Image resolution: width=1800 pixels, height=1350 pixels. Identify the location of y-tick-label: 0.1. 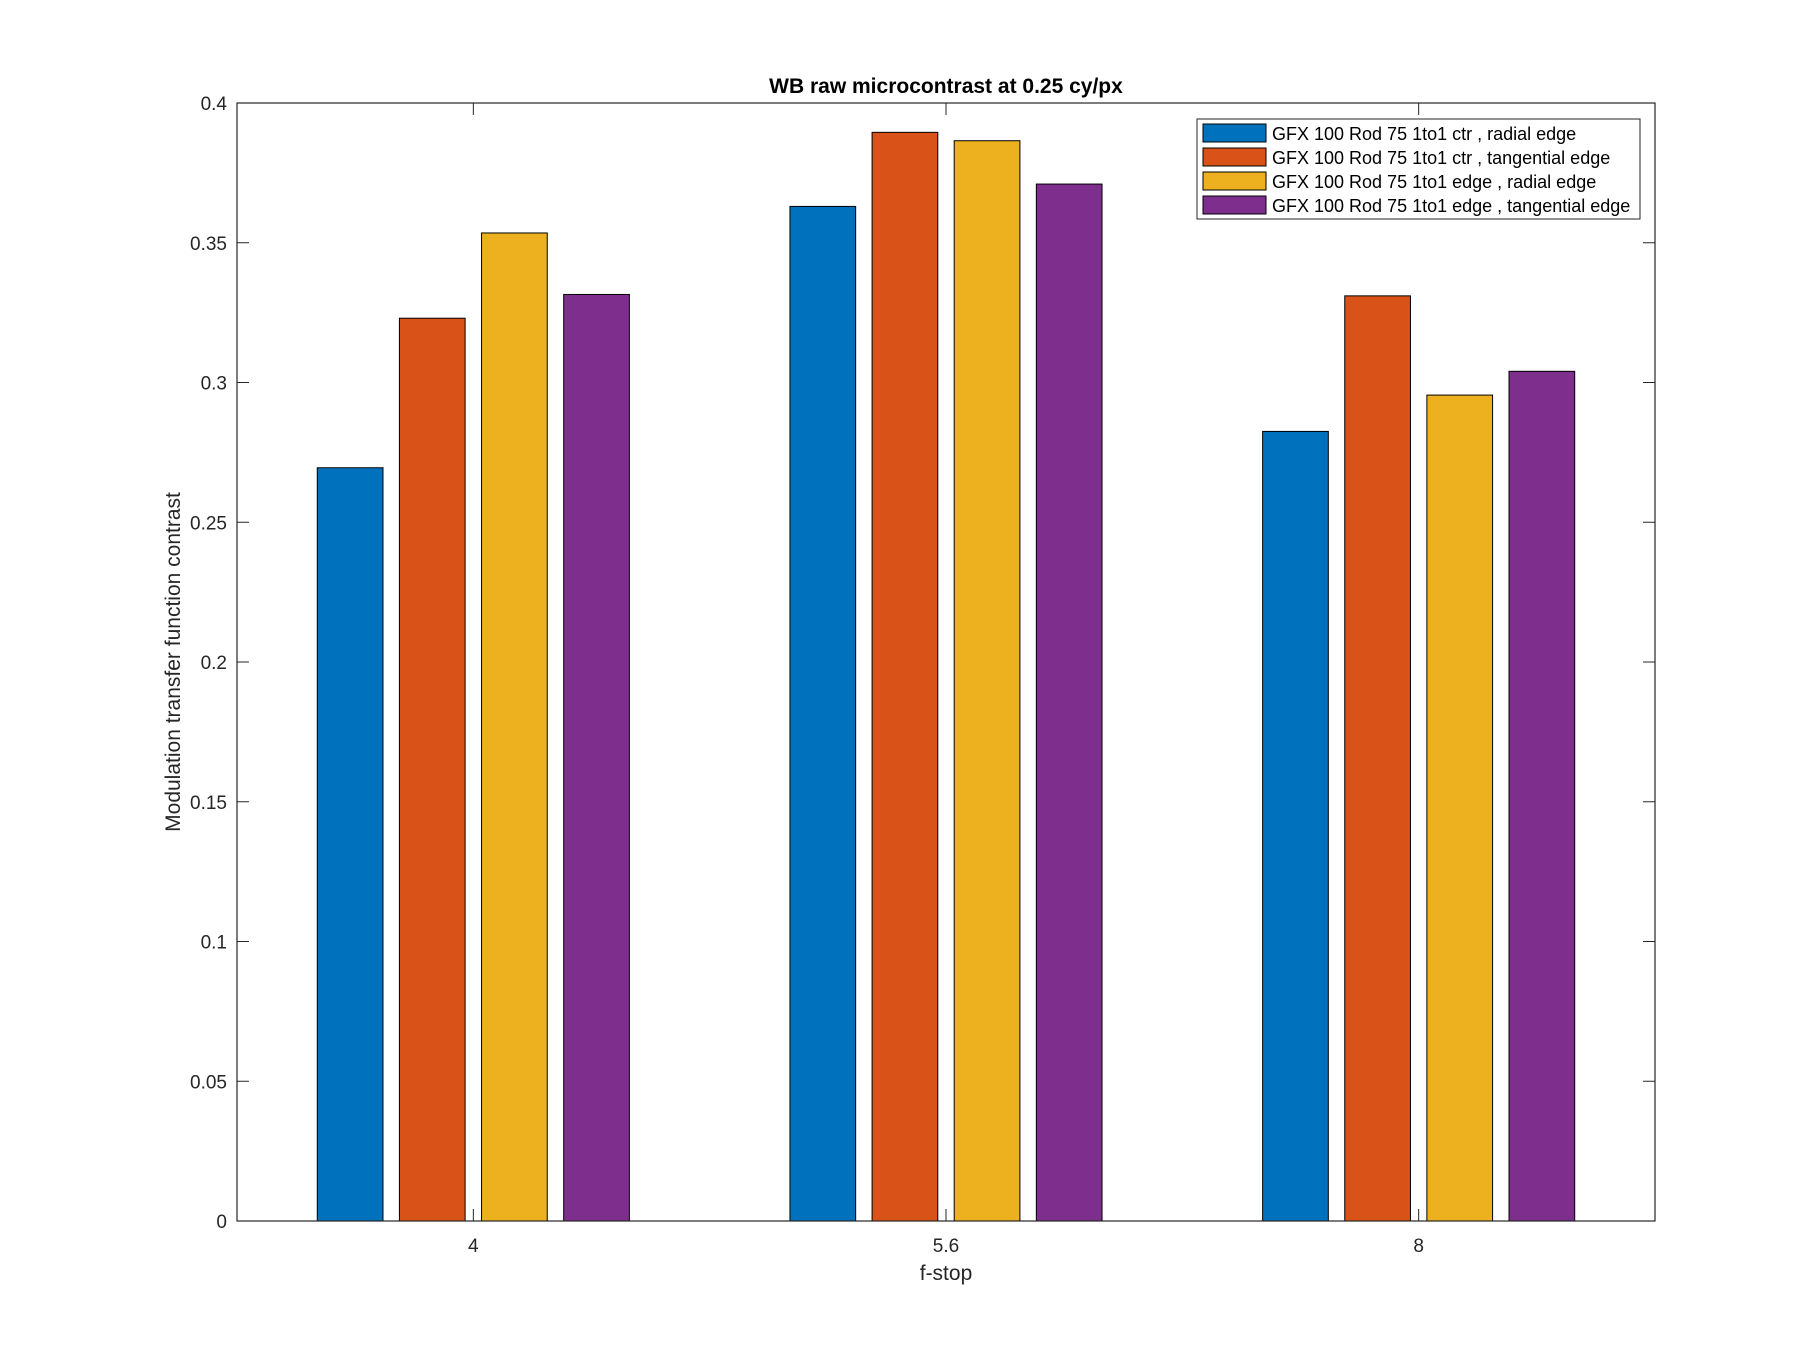
(214, 943).